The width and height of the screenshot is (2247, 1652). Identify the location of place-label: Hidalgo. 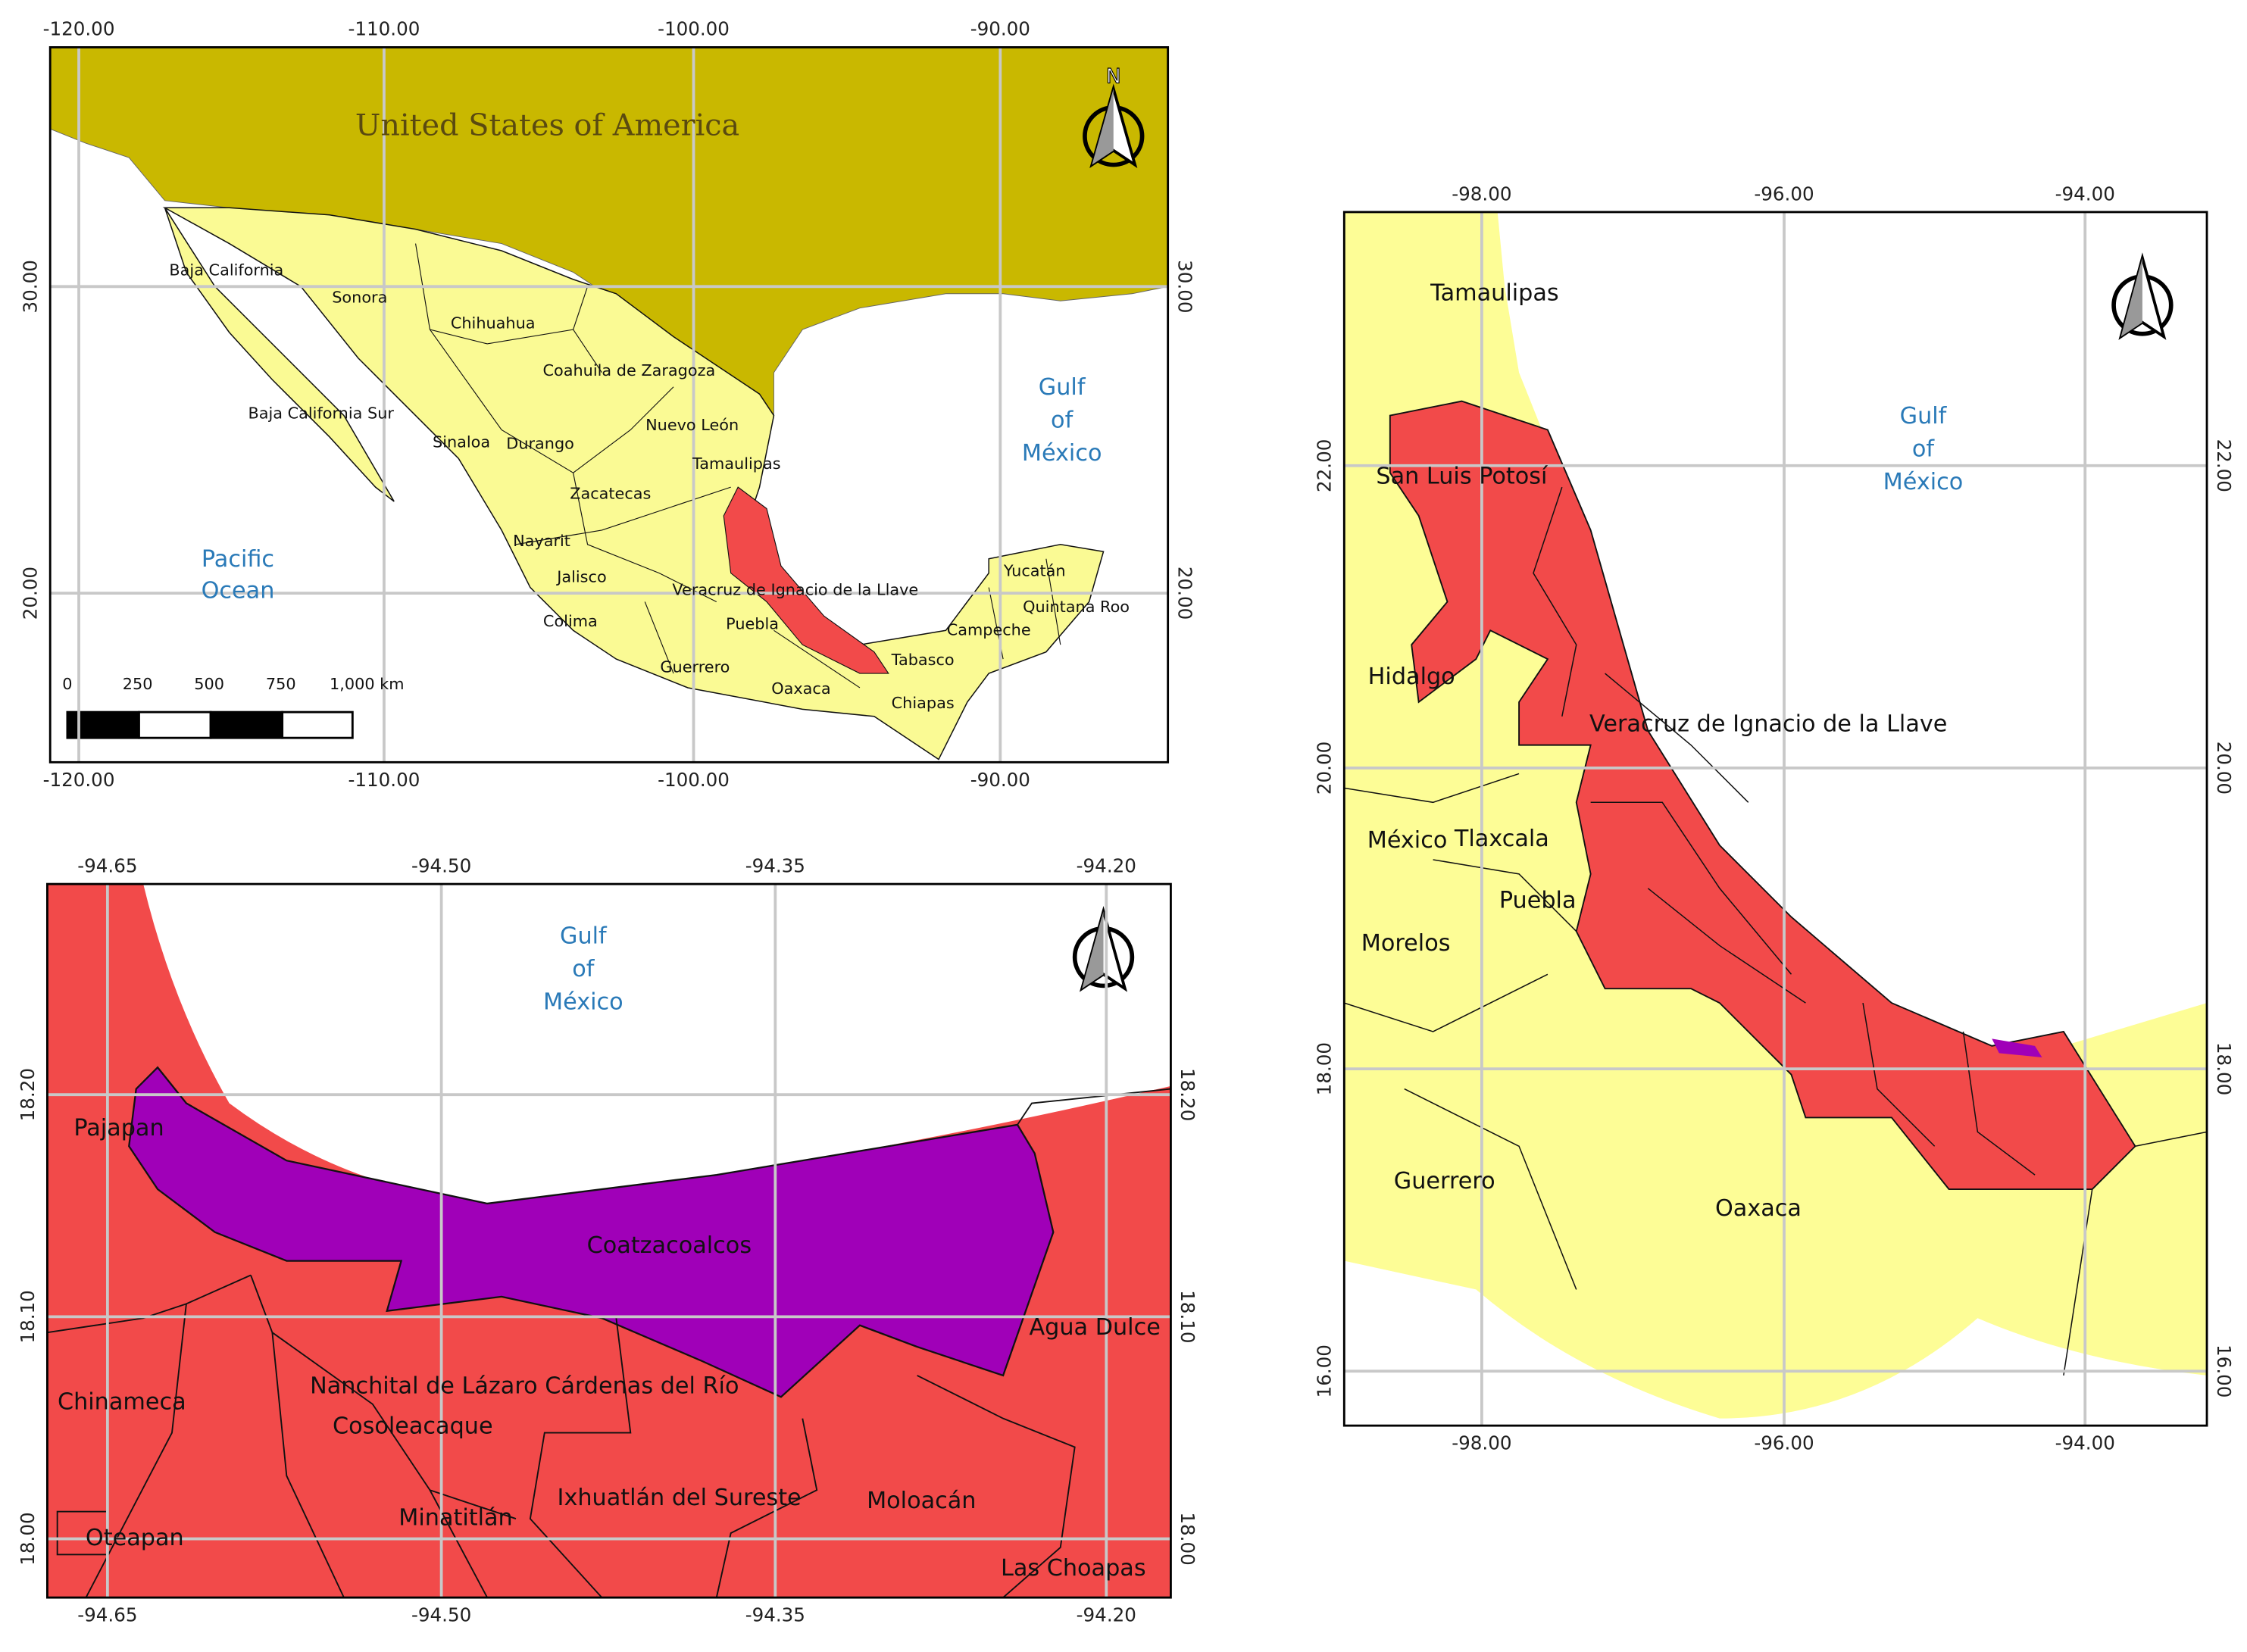
(1411, 677).